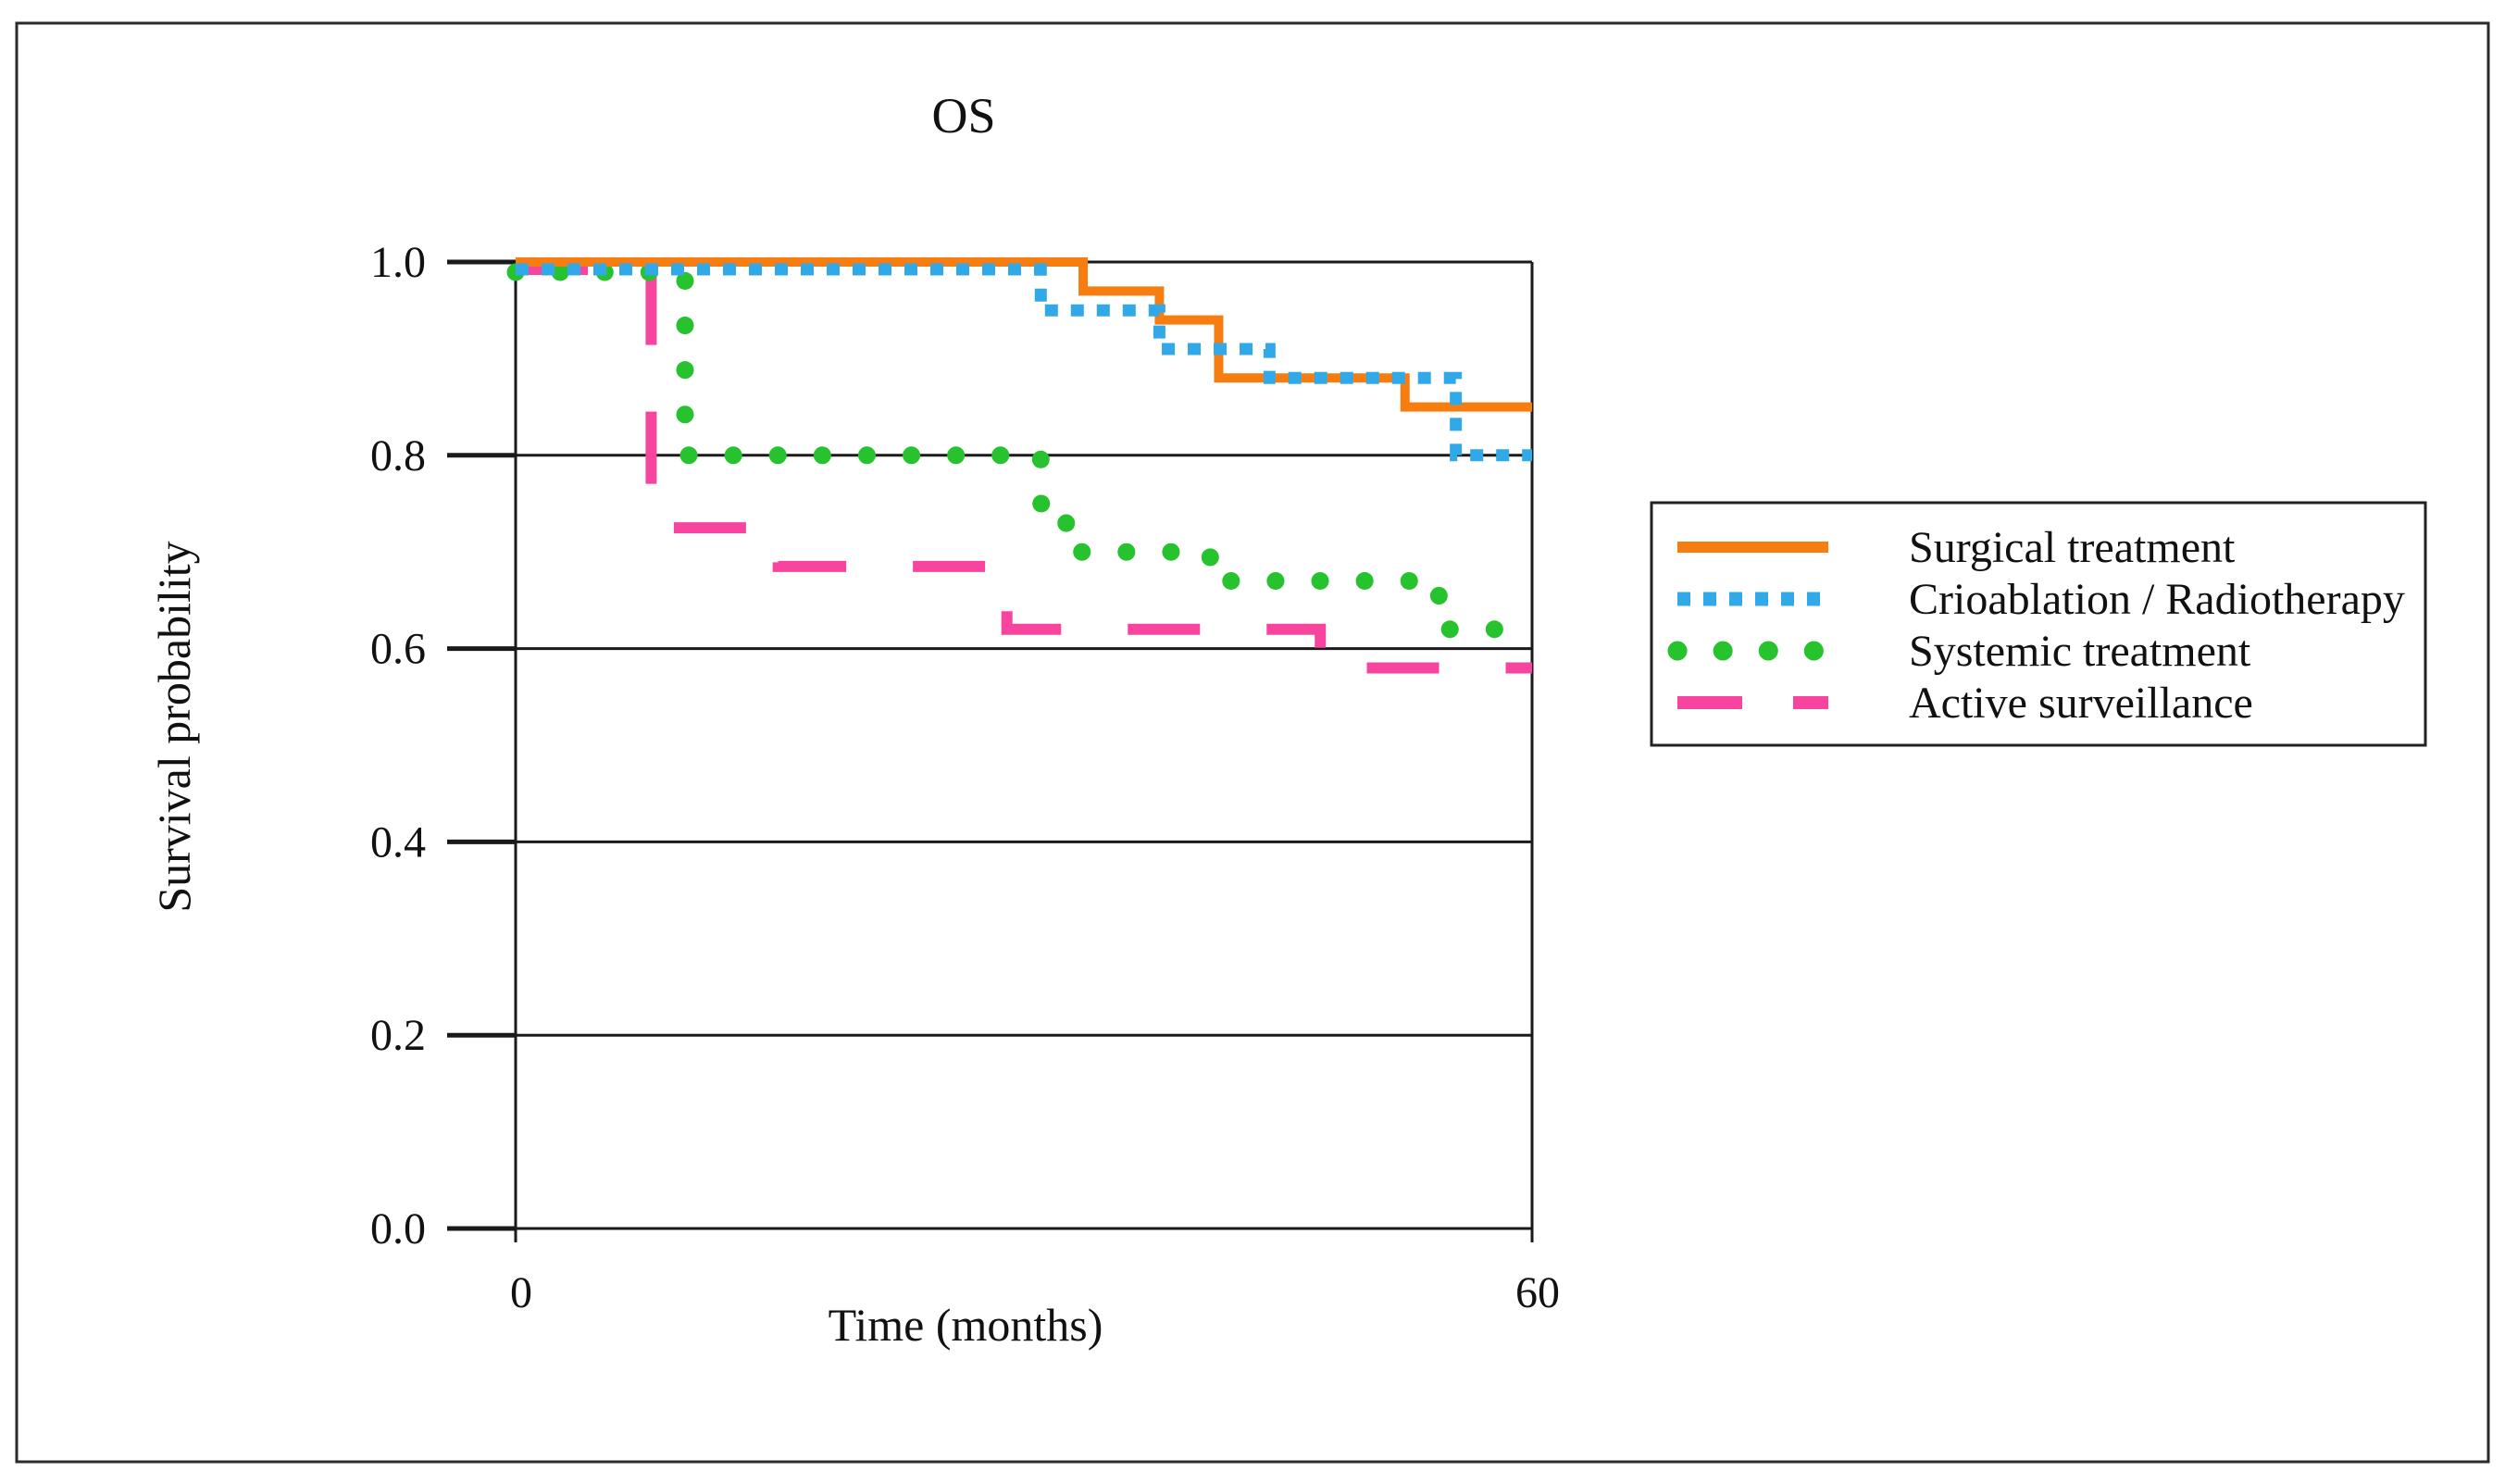 This screenshot has height=1484, width=2505. Describe the element at coordinates (398, 746) in the screenshot. I see `y-tick-labels: 1.0 0.8 0.6 0.4 0.2 0.0` at that location.